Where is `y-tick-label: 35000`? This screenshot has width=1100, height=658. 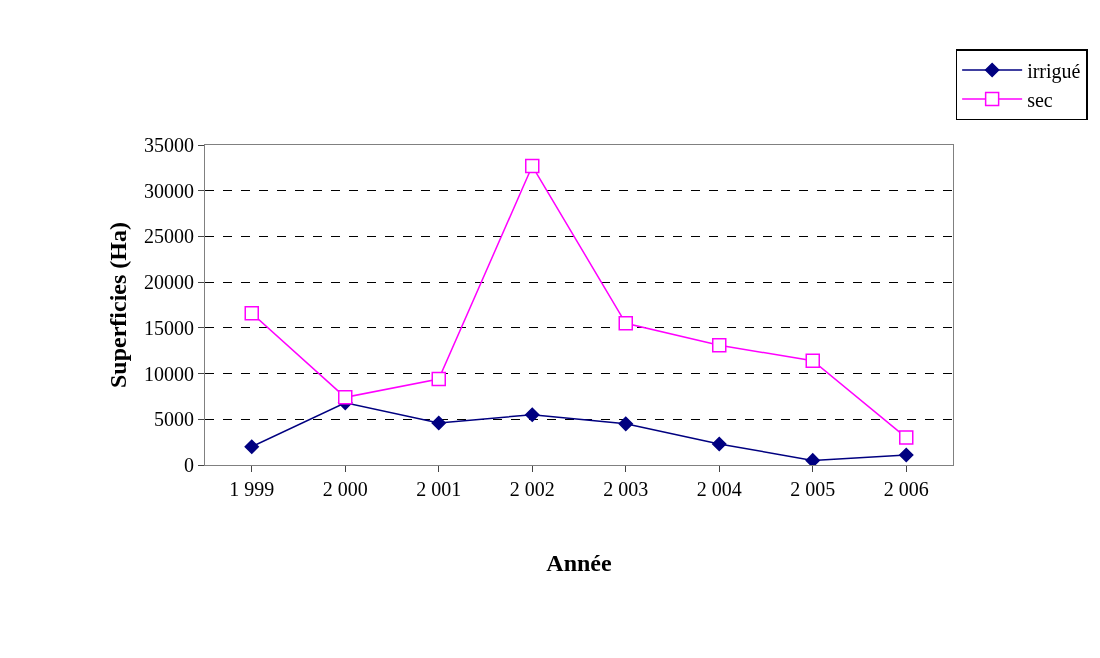
y-tick-label: 35000 is located at coordinates (169, 145).